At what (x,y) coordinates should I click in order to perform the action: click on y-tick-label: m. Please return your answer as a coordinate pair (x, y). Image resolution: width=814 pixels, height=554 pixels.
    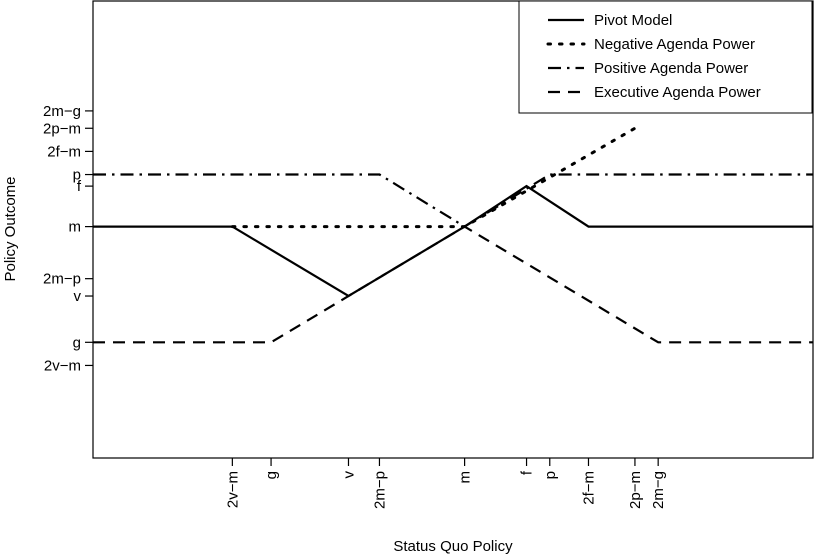
    Looking at the image, I should click on (75, 227).